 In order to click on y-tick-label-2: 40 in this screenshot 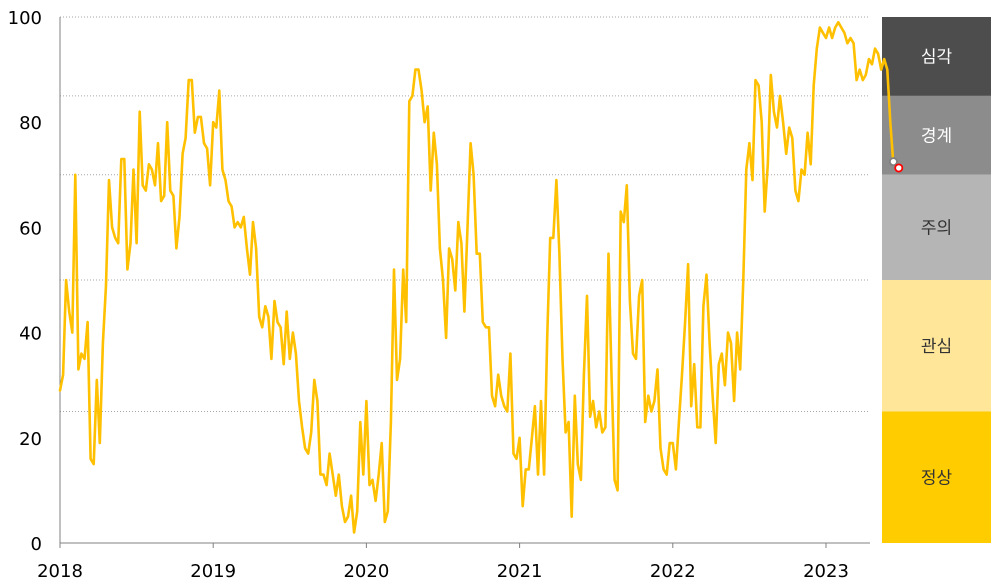, I will do `click(30, 334)`.